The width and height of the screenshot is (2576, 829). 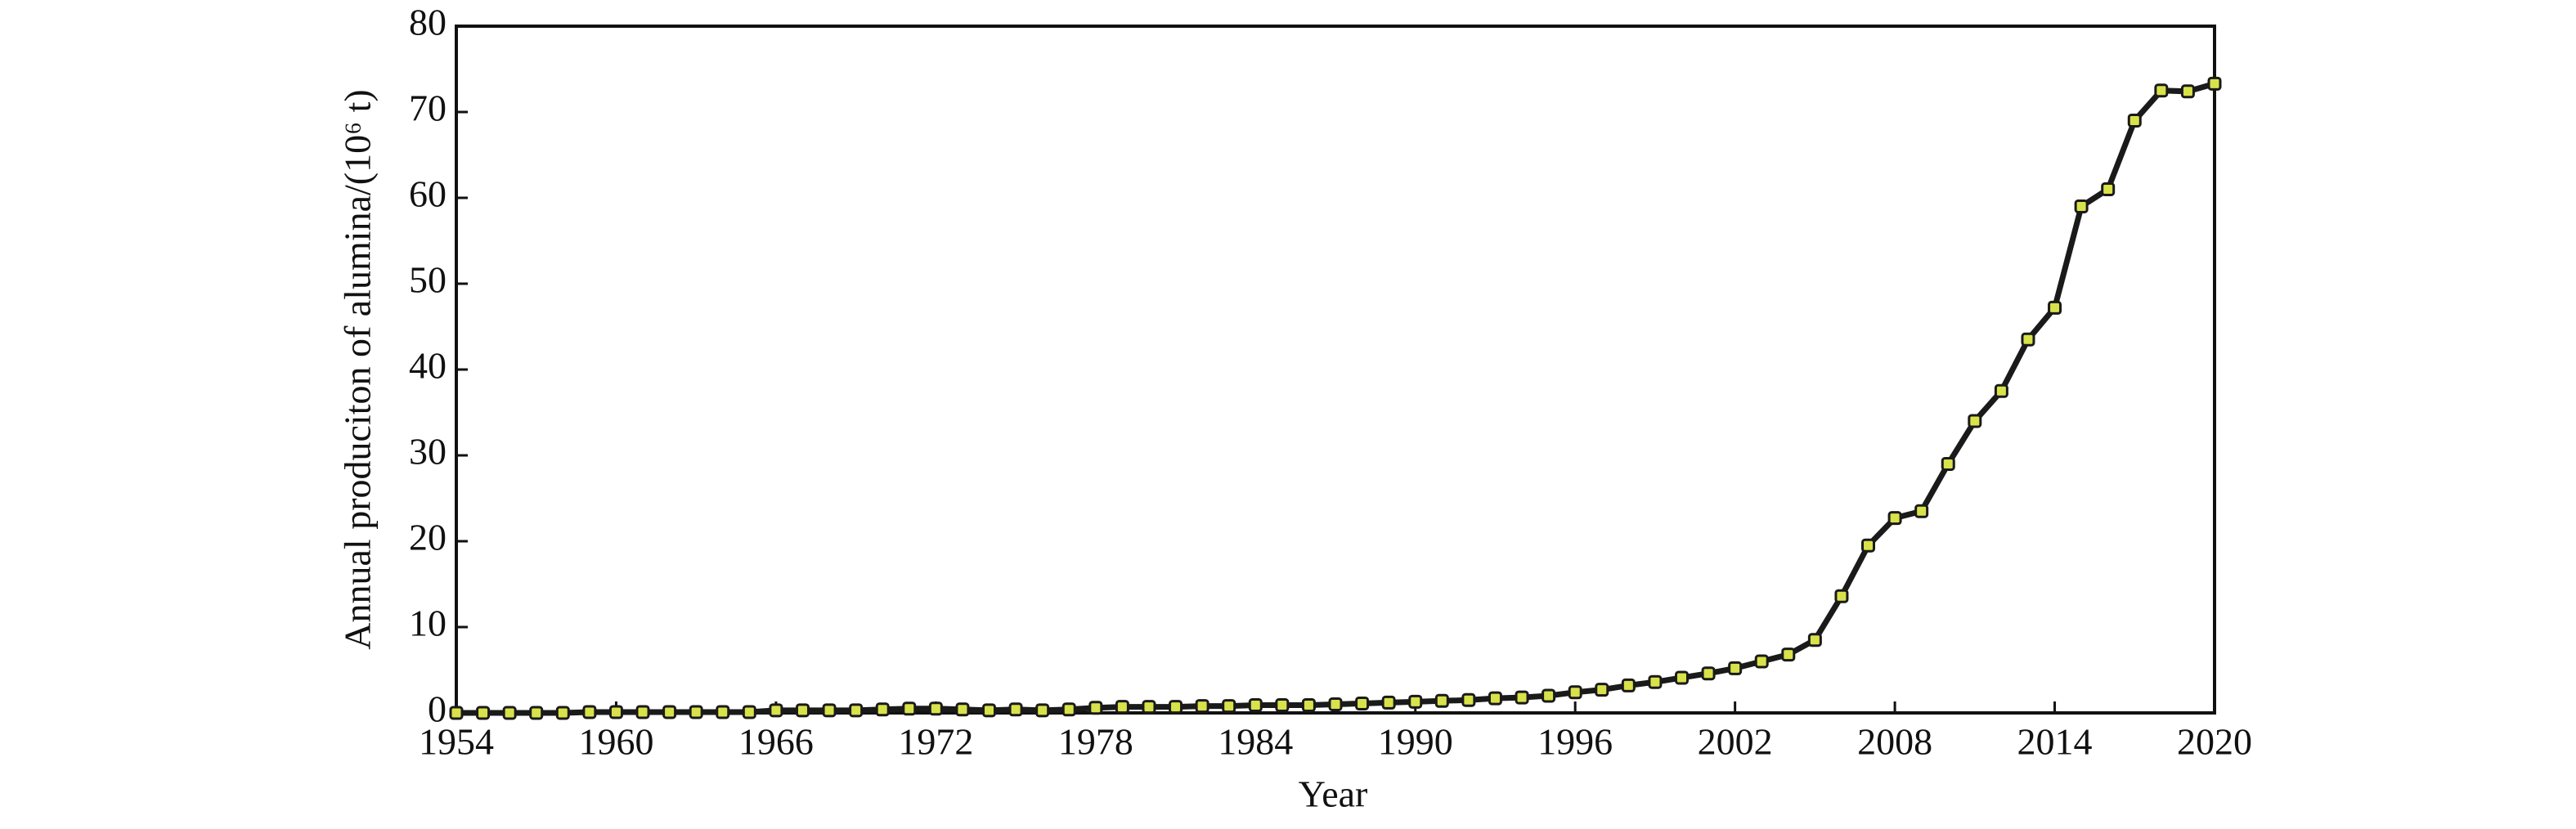 I want to click on y-tick-label: 10, so click(x=428, y=623).